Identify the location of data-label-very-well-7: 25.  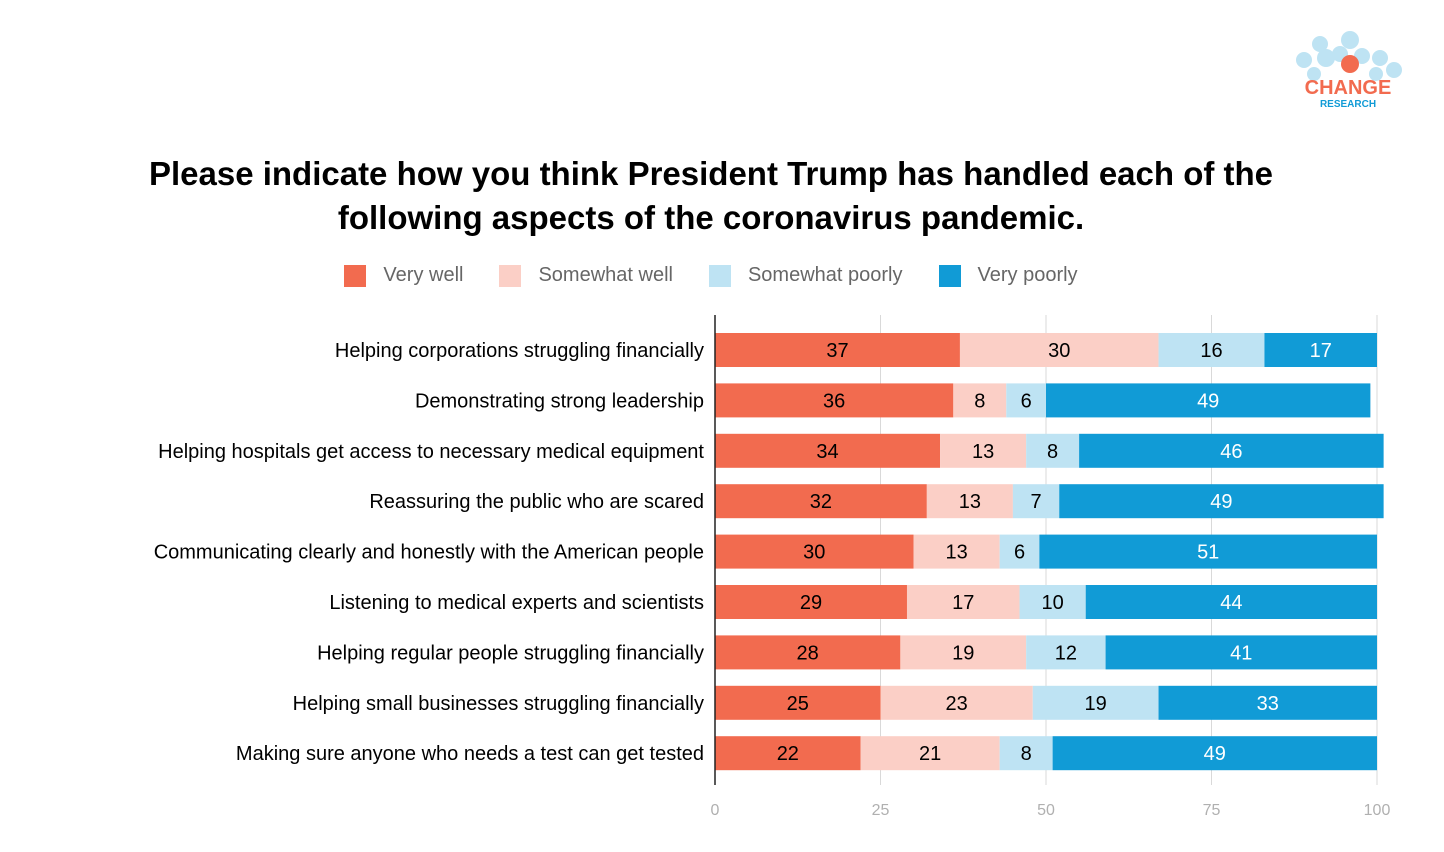
(798, 704).